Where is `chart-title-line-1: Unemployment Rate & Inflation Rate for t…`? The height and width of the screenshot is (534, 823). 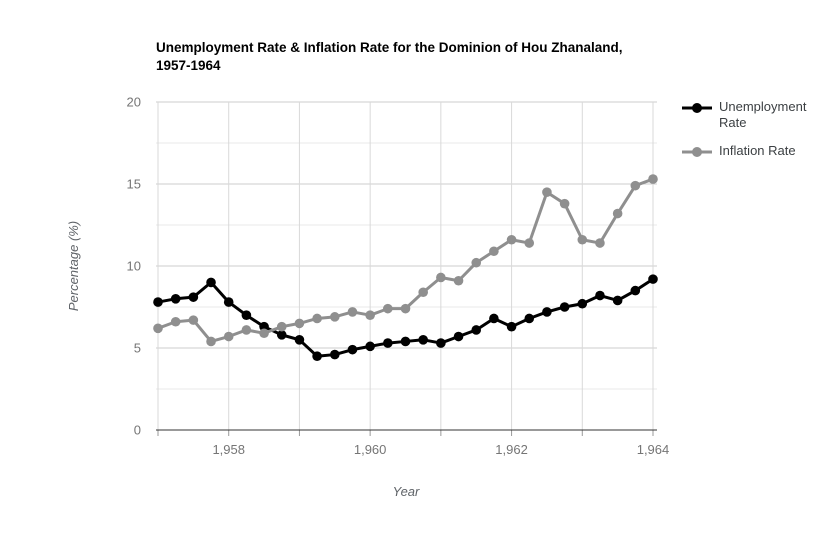 chart-title-line-1: Unemployment Rate & Inflation Rate for t… is located at coordinates (389, 47).